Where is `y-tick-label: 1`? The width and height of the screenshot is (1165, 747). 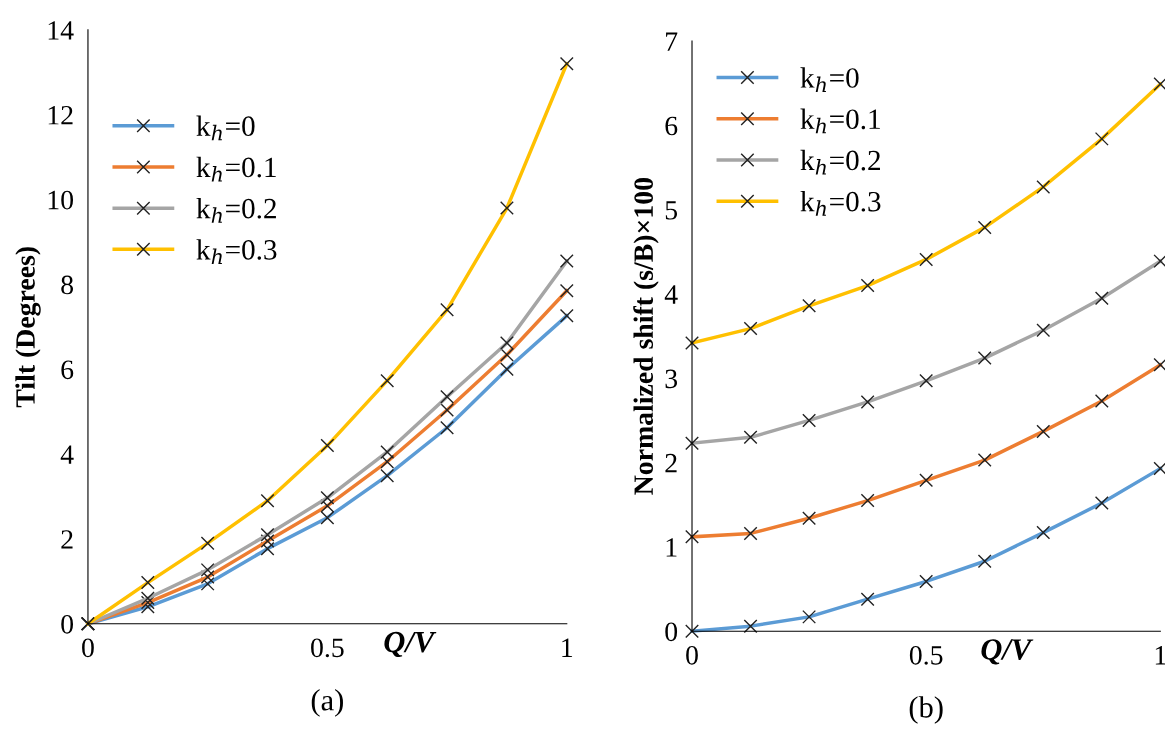
y-tick-label: 1 is located at coordinates (671, 547).